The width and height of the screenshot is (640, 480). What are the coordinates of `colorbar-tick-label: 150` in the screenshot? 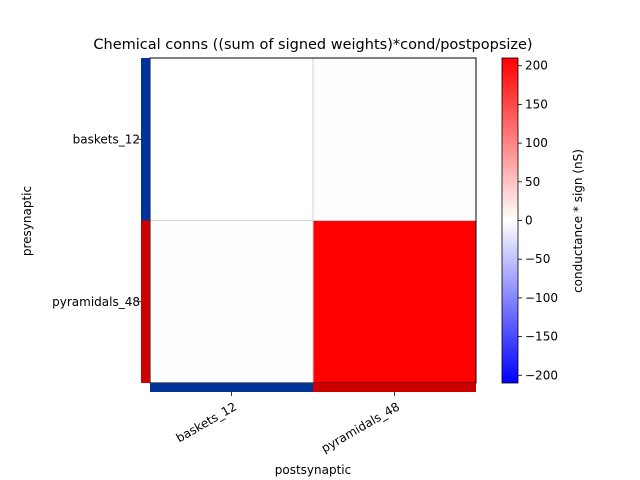 It's located at (536, 104).